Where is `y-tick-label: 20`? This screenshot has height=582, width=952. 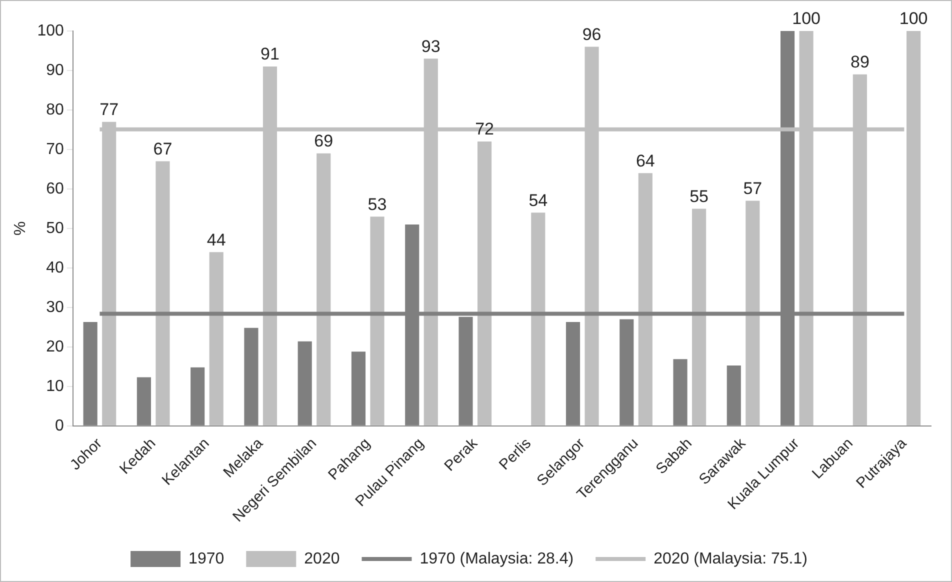 y-tick-label: 20 is located at coordinates (55, 347).